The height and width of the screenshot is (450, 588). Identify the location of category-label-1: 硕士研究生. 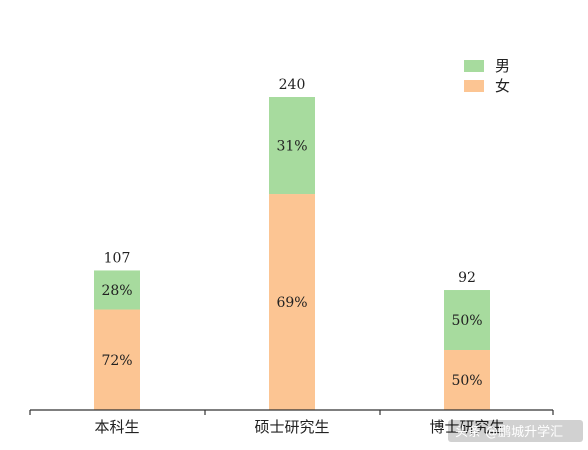
(291, 427).